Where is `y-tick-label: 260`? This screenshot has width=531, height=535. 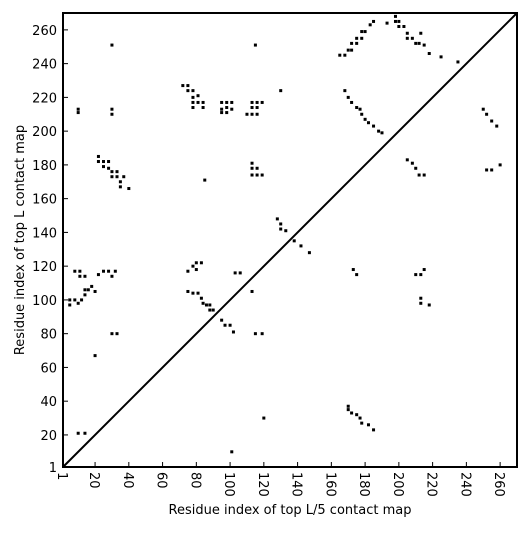
y-tick-label: 260 is located at coordinates (44, 31).